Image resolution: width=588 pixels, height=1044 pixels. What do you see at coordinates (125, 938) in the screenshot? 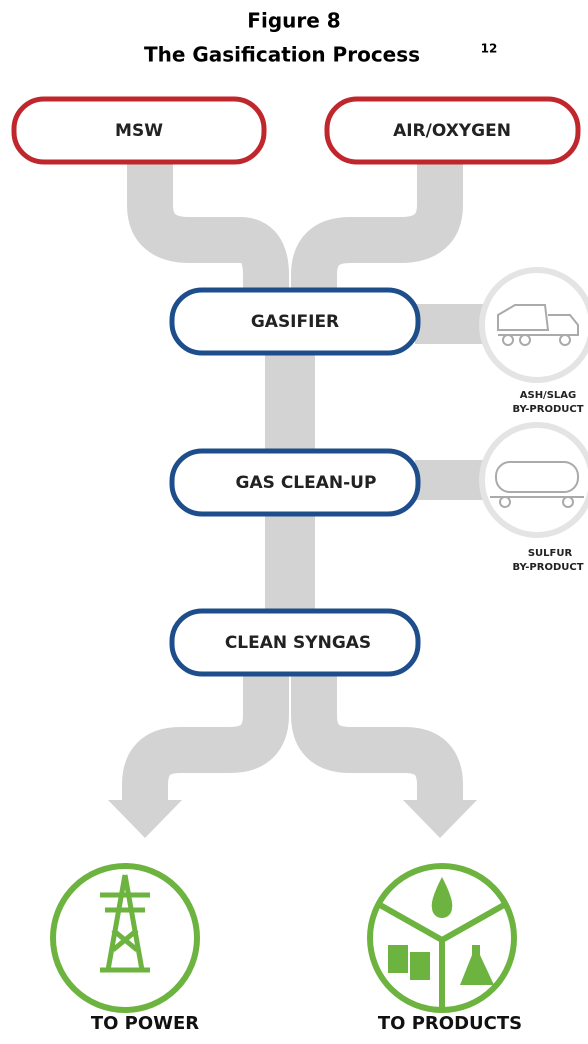
I see `power-icon` at bounding box center [125, 938].